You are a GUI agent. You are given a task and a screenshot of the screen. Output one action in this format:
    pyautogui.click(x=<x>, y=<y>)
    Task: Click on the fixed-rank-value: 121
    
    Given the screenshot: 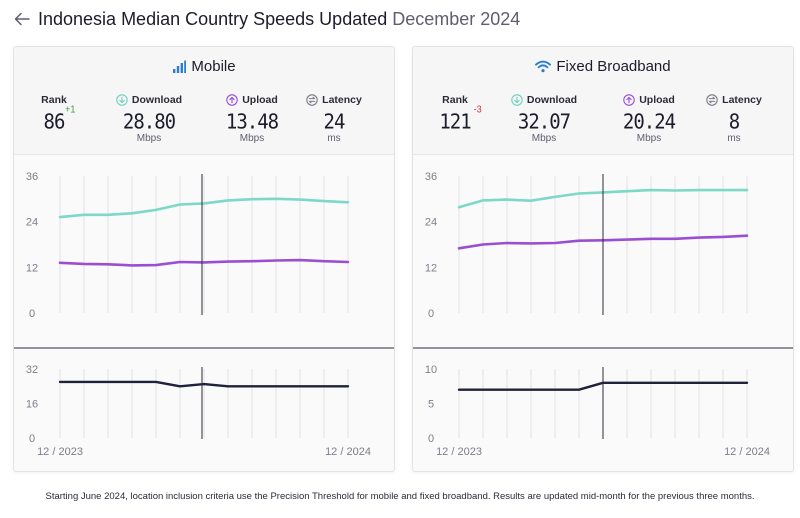 What is the action you would take?
    pyautogui.click(x=455, y=122)
    